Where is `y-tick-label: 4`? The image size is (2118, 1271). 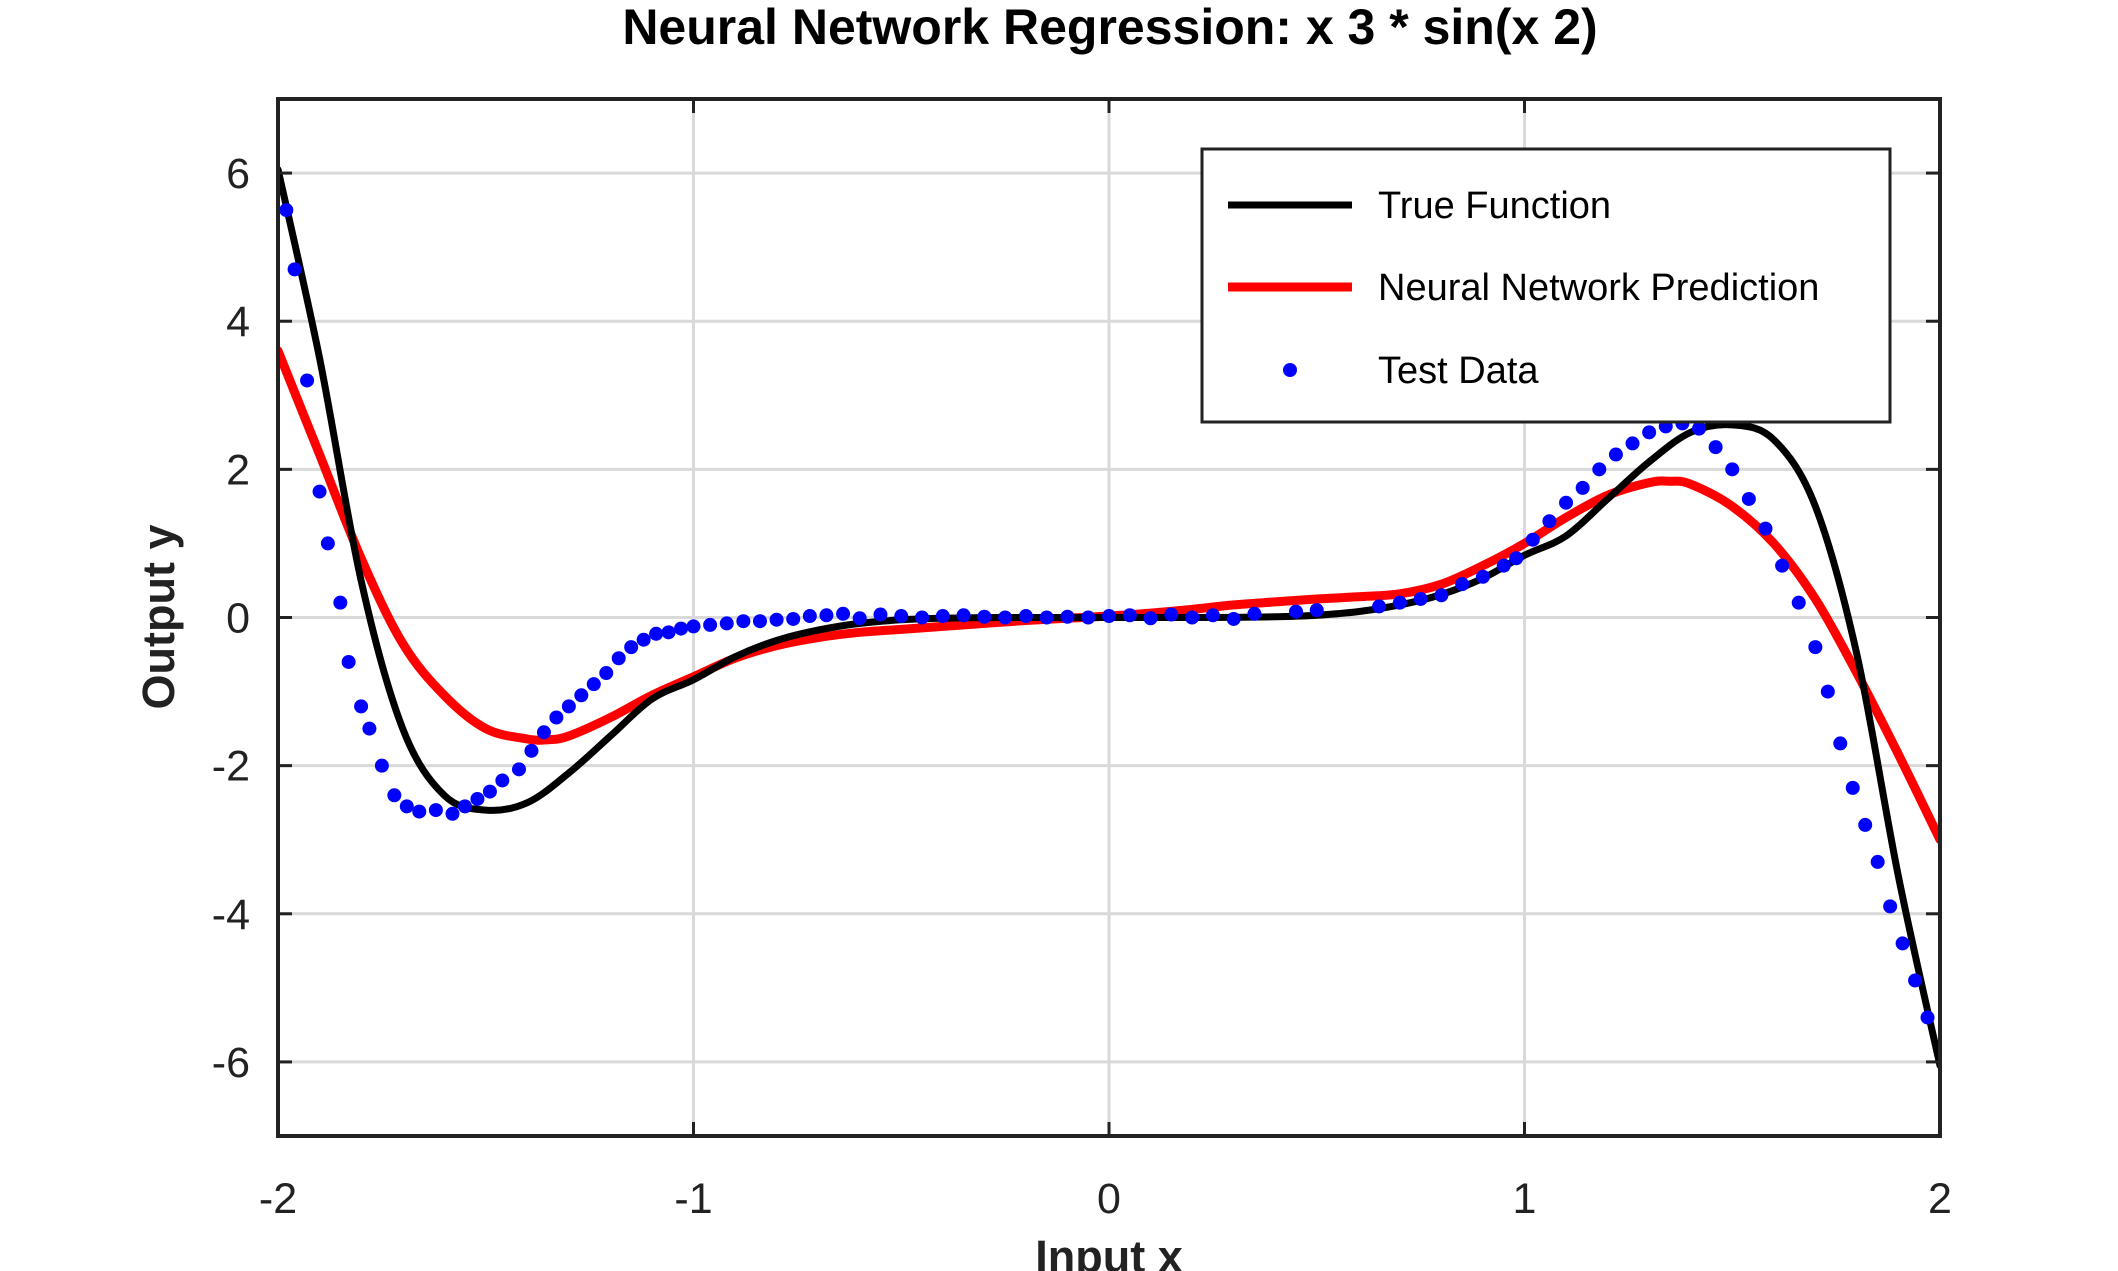 y-tick-label: 4 is located at coordinates (238, 322).